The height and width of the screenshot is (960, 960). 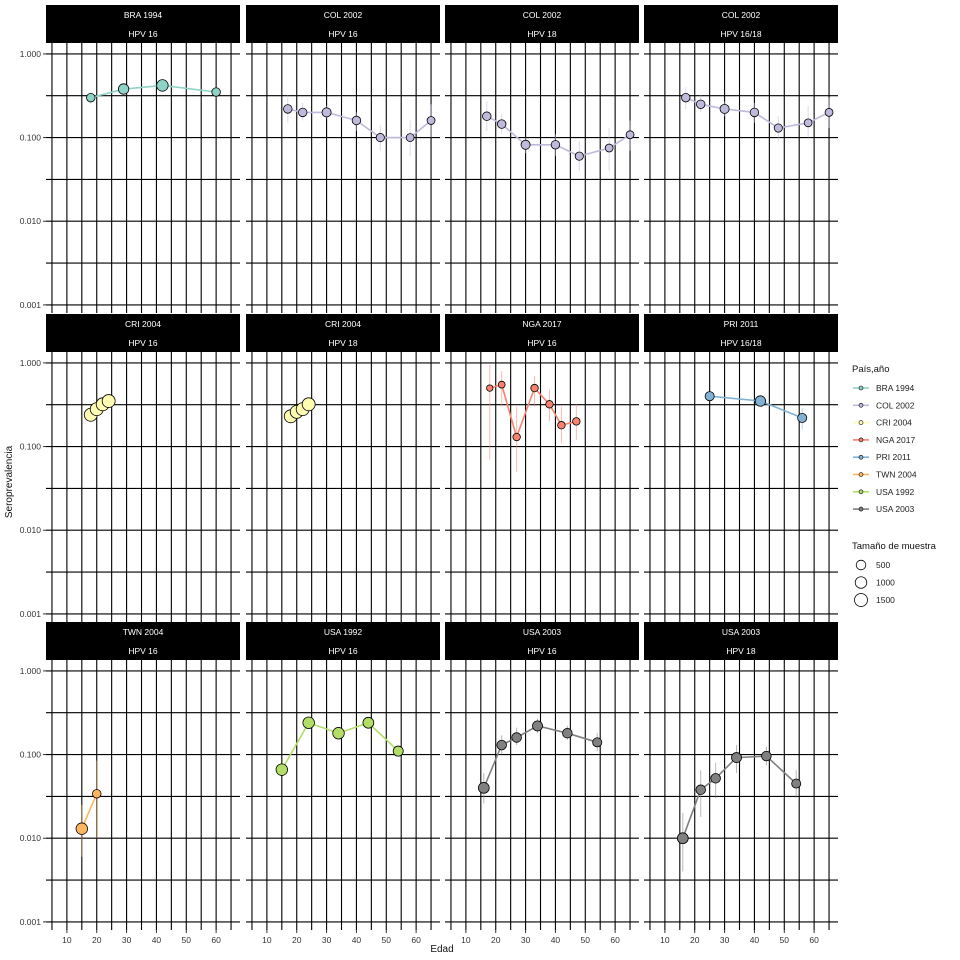 What do you see at coordinates (894, 546) in the screenshot?
I see `legend-size-title: Tamaño de muestra` at bounding box center [894, 546].